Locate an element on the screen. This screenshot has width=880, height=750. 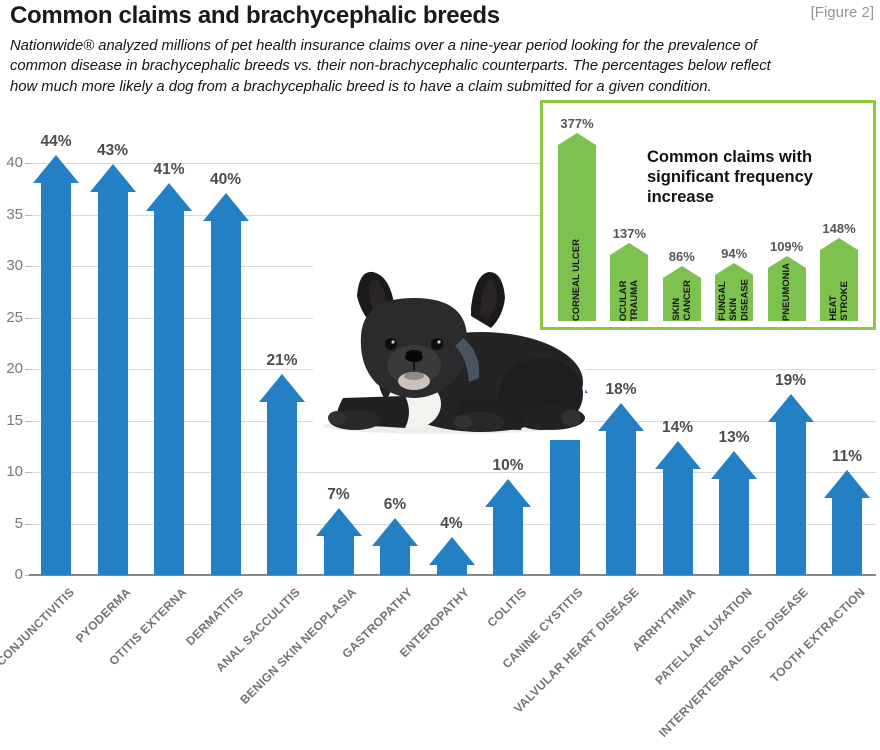
inset-category-label: PNEUMONIA is located at coordinates (787, 288).